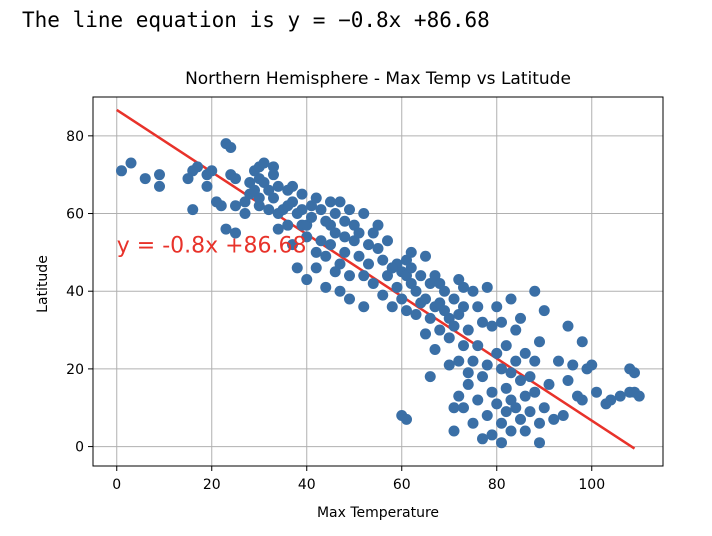 Image resolution: width=712 pixels, height=536 pixels. What do you see at coordinates (79, 448) in the screenshot?
I see `y-tick-label: 0` at bounding box center [79, 448].